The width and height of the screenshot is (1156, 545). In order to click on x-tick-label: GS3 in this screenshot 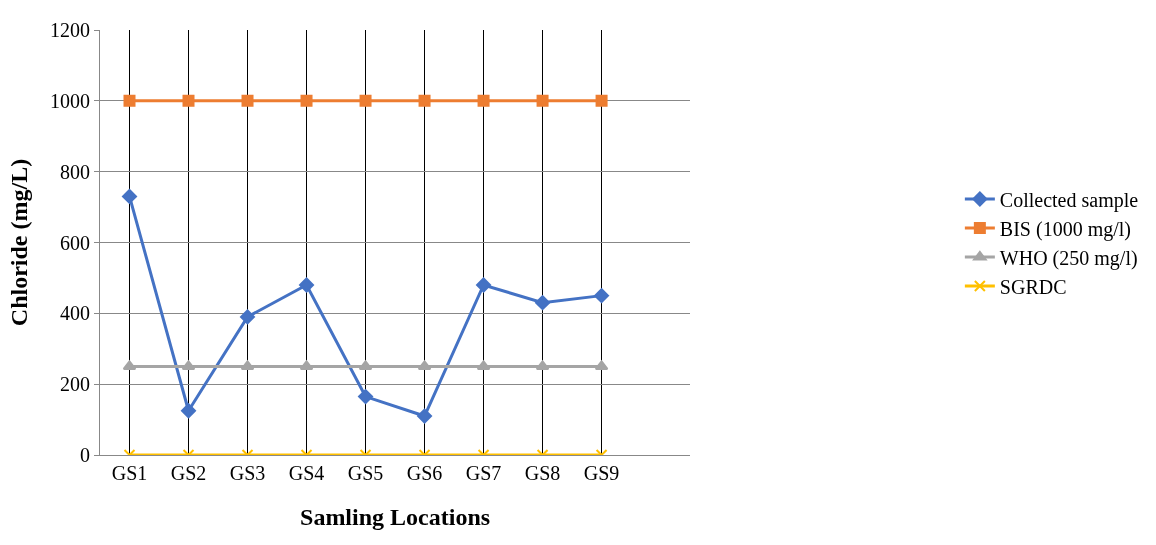, I will do `click(247, 473)`.